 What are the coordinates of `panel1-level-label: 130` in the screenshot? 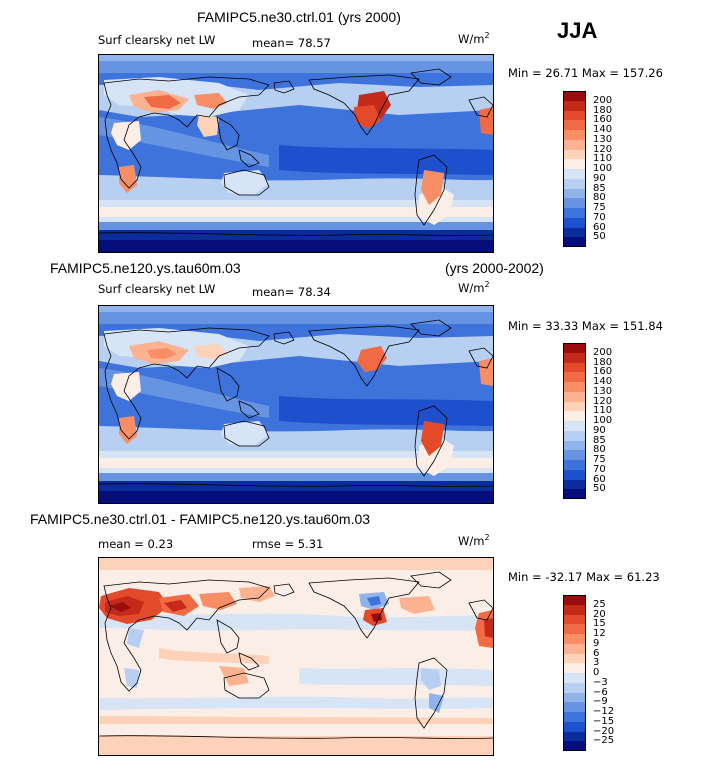 It's located at (603, 139).